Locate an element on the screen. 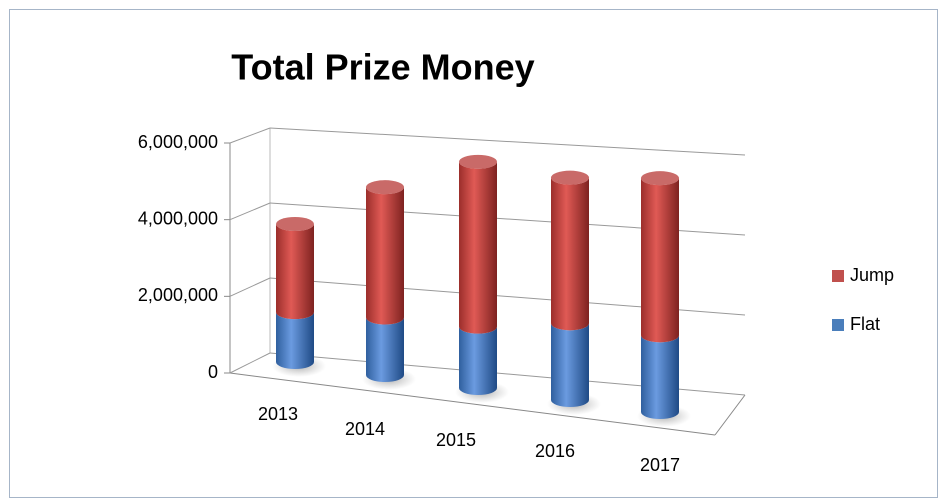 The width and height of the screenshot is (947, 498). y-tick-label: 2,000,000 is located at coordinates (178, 295).